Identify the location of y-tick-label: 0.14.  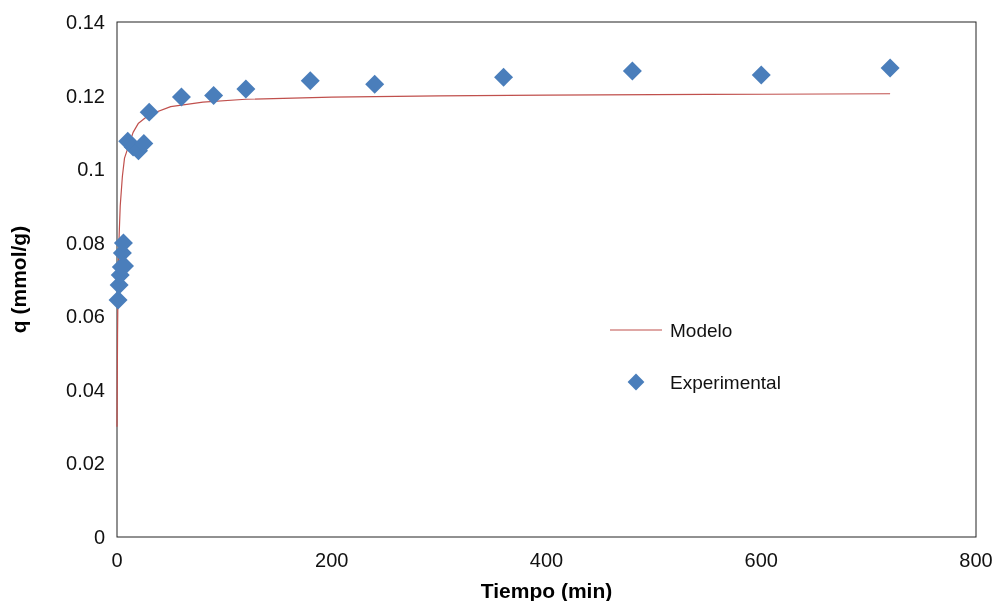
(85, 22).